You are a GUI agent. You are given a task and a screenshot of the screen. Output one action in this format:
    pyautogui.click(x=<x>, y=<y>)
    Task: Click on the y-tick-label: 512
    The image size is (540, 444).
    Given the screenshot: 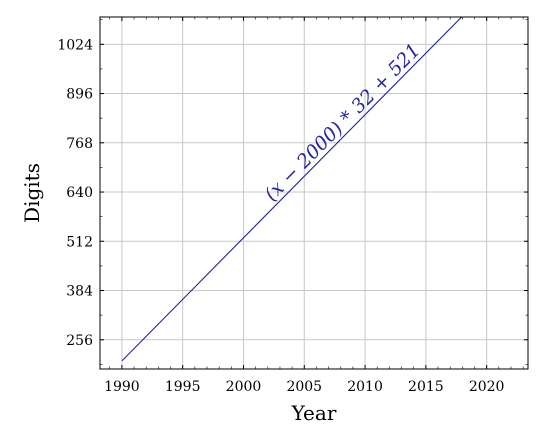 What is the action you would take?
    pyautogui.click(x=79, y=242)
    